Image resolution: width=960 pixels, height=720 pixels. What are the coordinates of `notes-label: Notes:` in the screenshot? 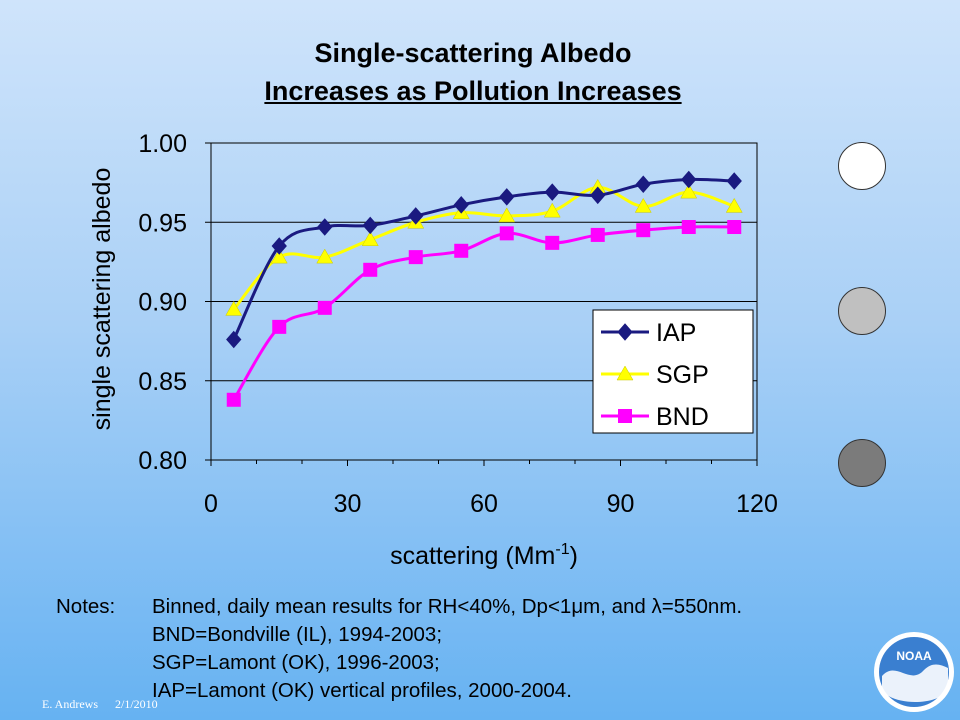 It's located at (86, 606).